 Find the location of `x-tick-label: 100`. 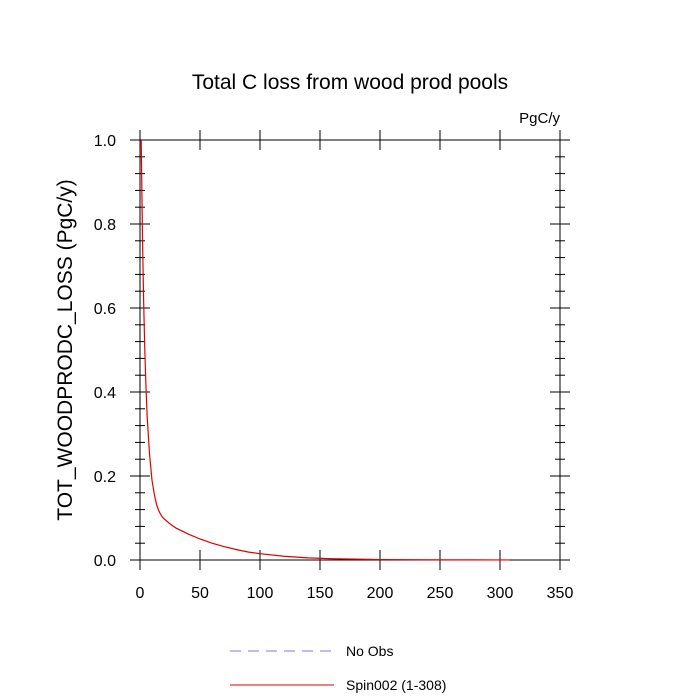

x-tick-label: 100 is located at coordinates (260, 593).